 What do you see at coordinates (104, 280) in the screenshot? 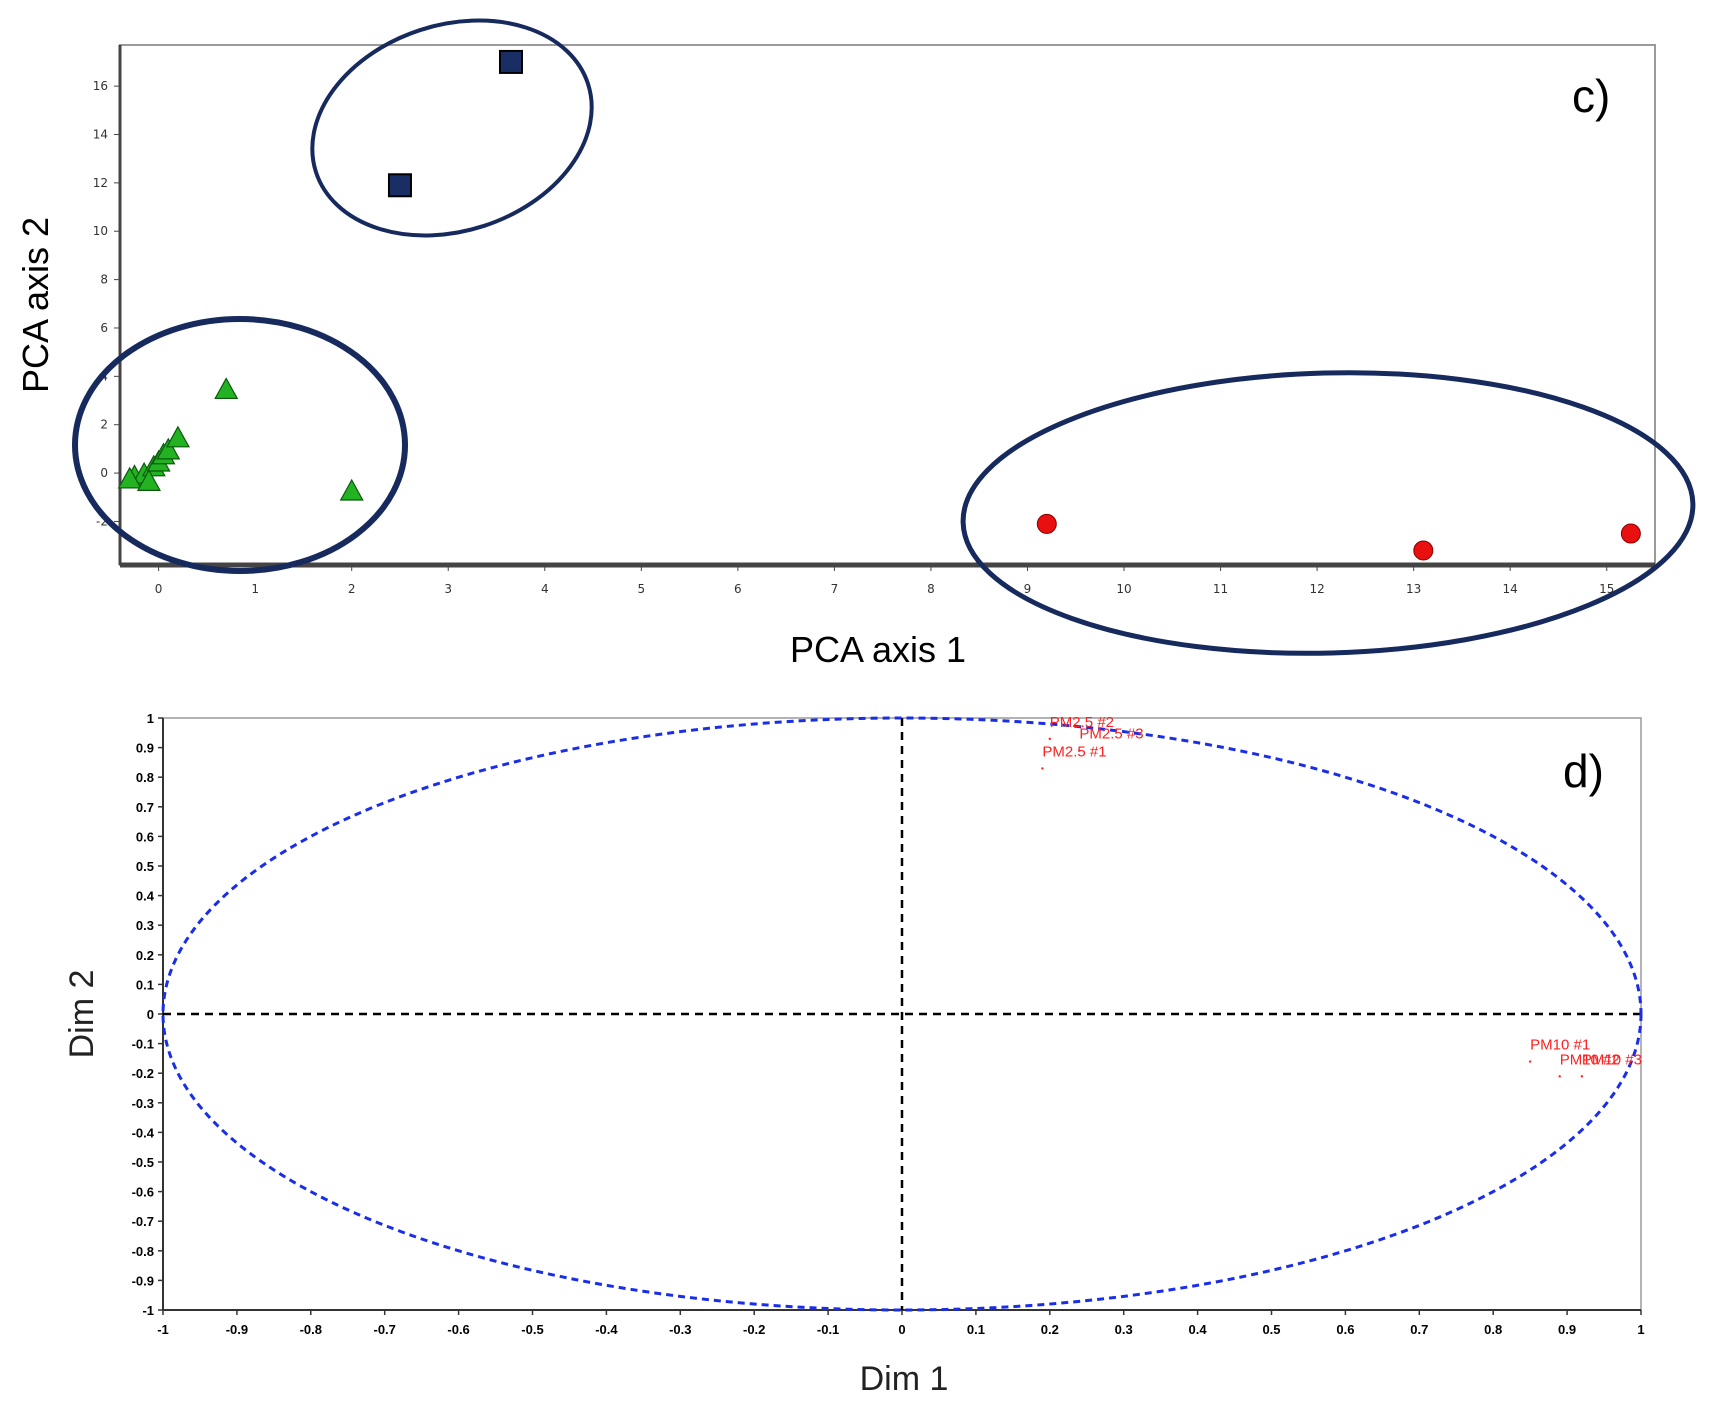
I see `panel-c-y-tick-label: 8` at bounding box center [104, 280].